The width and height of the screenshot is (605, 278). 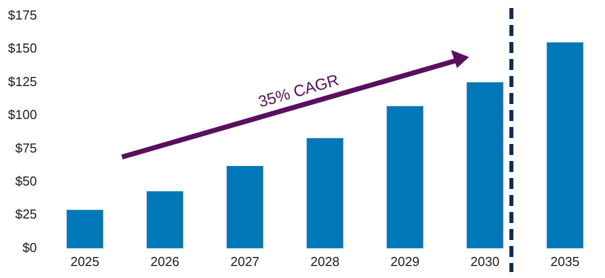 What do you see at coordinates (485, 261) in the screenshot?
I see `x-tick-label: 2030` at bounding box center [485, 261].